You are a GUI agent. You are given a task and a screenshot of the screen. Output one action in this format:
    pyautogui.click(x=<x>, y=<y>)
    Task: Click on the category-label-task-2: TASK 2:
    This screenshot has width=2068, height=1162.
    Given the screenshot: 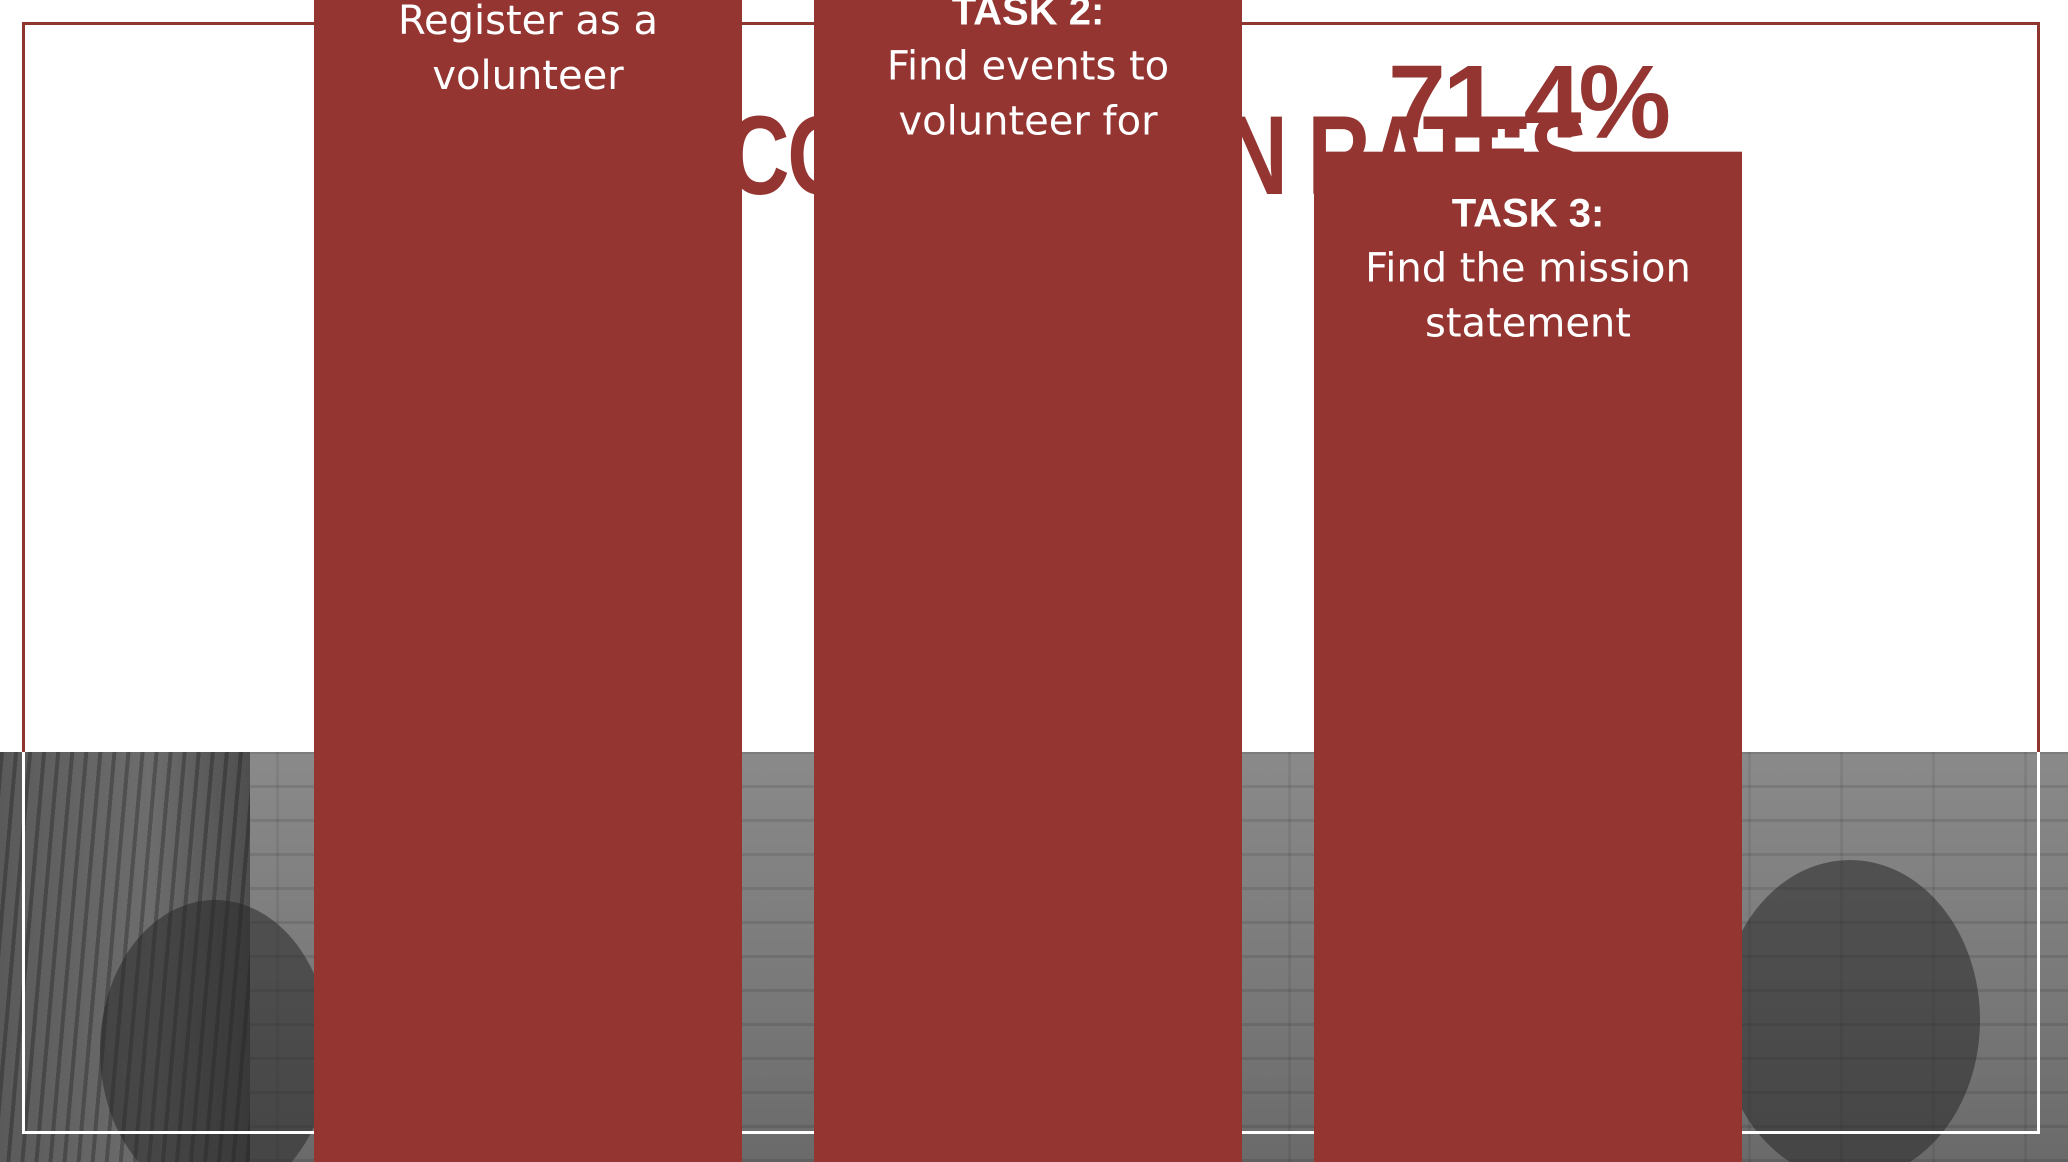 What is the action you would take?
    pyautogui.click(x=1028, y=16)
    